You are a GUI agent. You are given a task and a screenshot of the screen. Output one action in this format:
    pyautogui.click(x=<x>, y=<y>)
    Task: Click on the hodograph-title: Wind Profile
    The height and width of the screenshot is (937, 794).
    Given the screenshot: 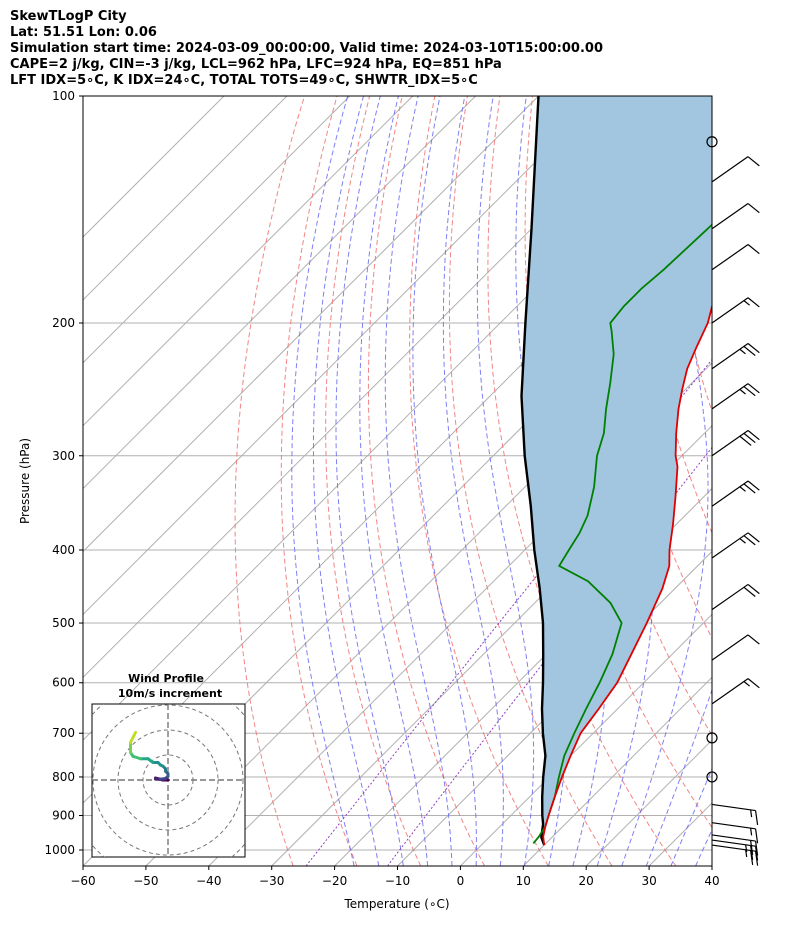 What is the action you would take?
    pyautogui.click(x=166, y=678)
    